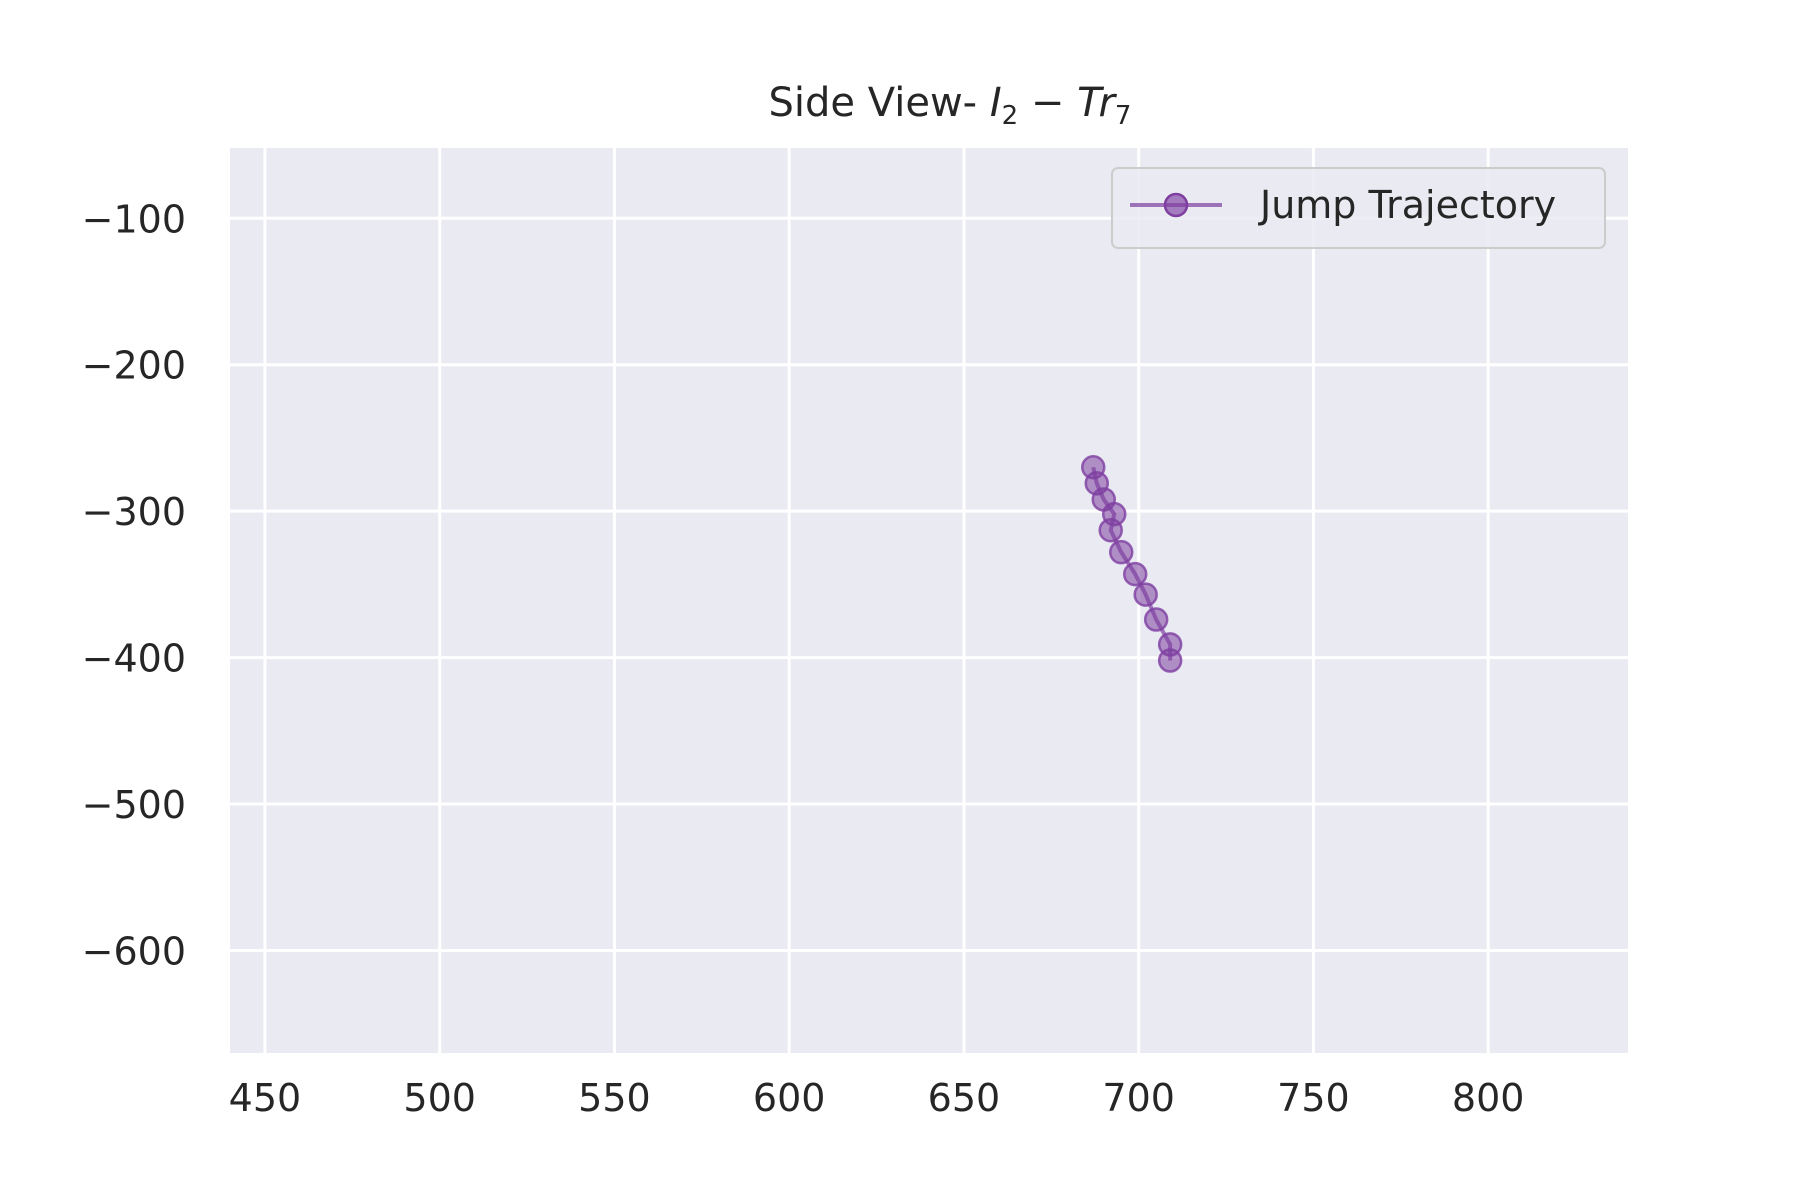 The width and height of the screenshot is (1800, 1200). Describe the element at coordinates (439, 1098) in the screenshot. I see `x-tick-label: 500` at that location.